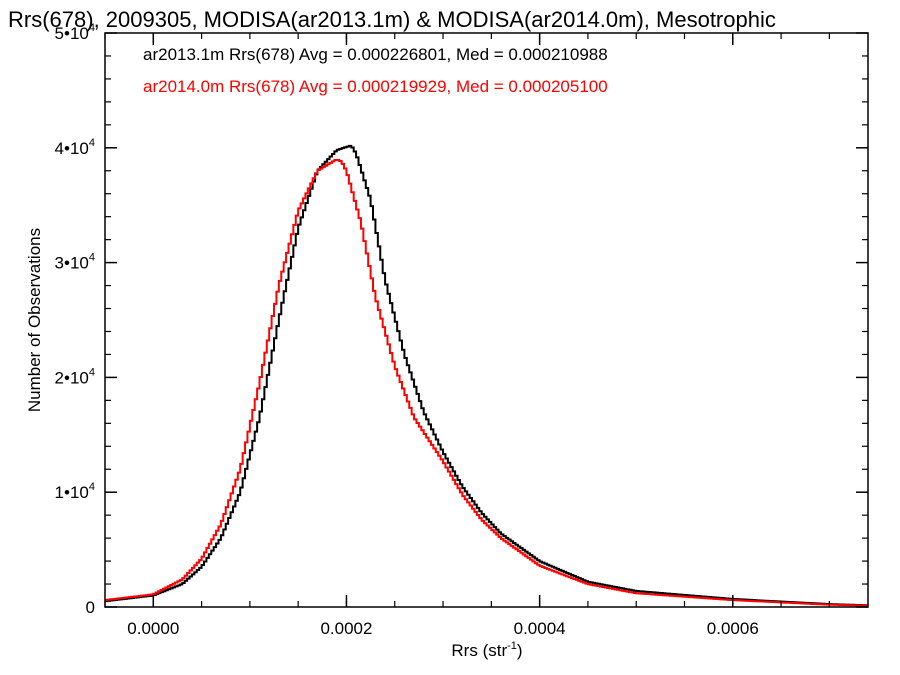 The height and width of the screenshot is (675, 900). What do you see at coordinates (75, 147) in the screenshot?
I see `y-tick-label-4: 4•104` at bounding box center [75, 147].